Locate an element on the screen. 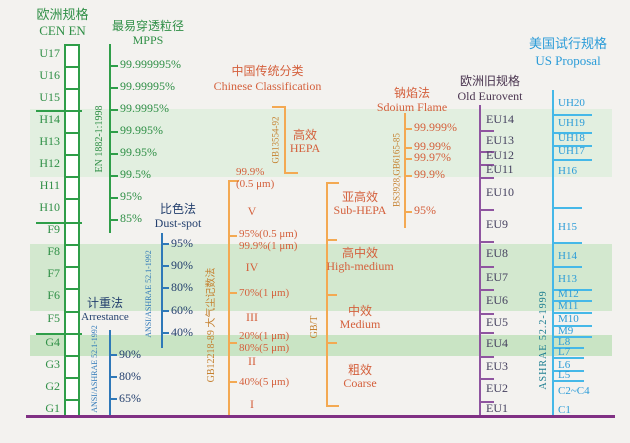 The image size is (630, 443). grade-label: II is located at coordinates (252, 361).